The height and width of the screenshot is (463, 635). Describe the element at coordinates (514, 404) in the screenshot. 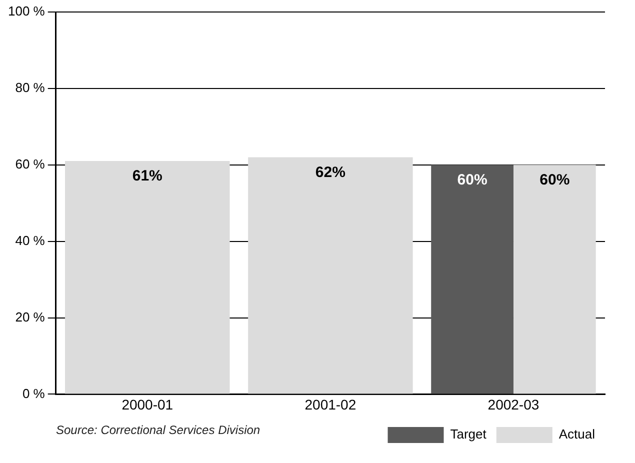

I see `x-tick-label: 2002-03` at that location.